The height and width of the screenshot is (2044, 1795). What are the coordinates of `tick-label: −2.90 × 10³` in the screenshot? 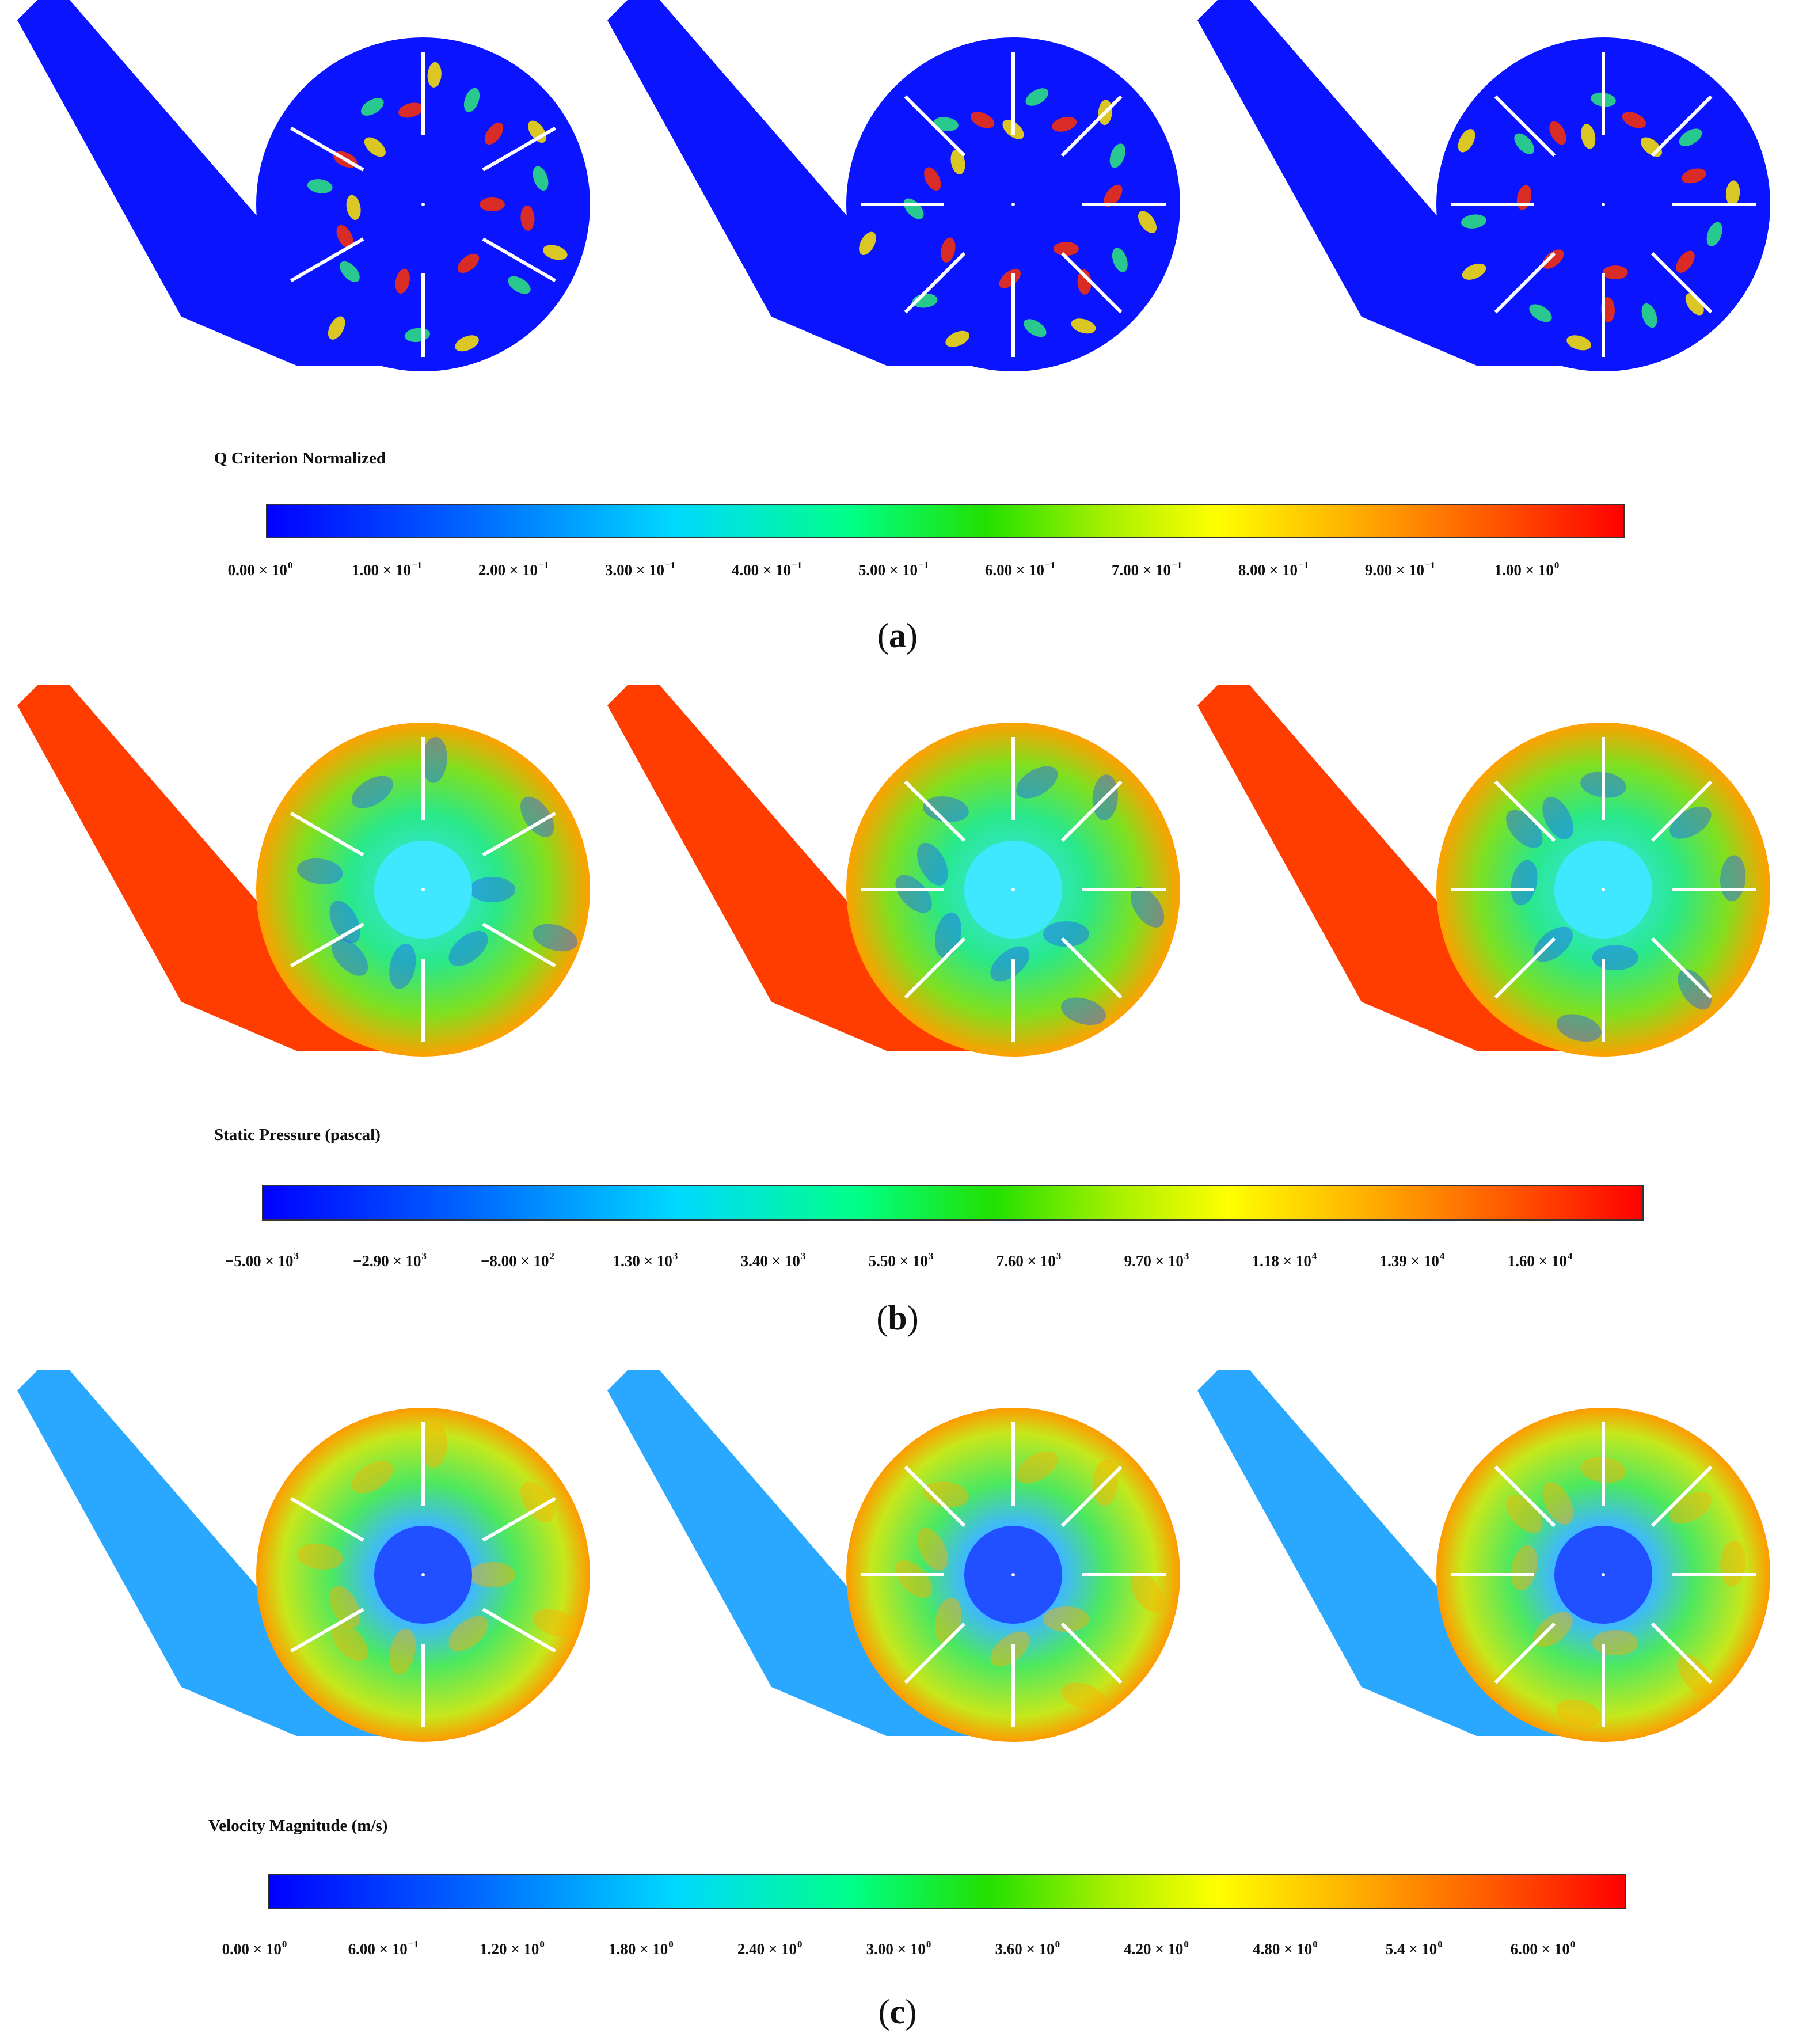 It's located at (389, 1260).